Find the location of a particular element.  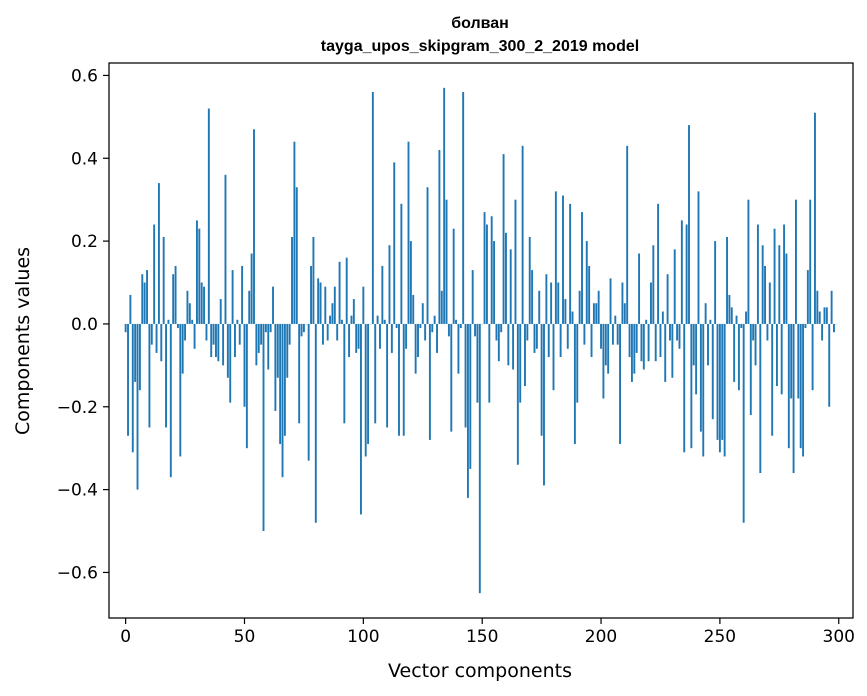

y-axis-ticks: −0.6 −0.4 −0.2 0.0 0.2 0.4 0.6 is located at coordinates (83, 324).